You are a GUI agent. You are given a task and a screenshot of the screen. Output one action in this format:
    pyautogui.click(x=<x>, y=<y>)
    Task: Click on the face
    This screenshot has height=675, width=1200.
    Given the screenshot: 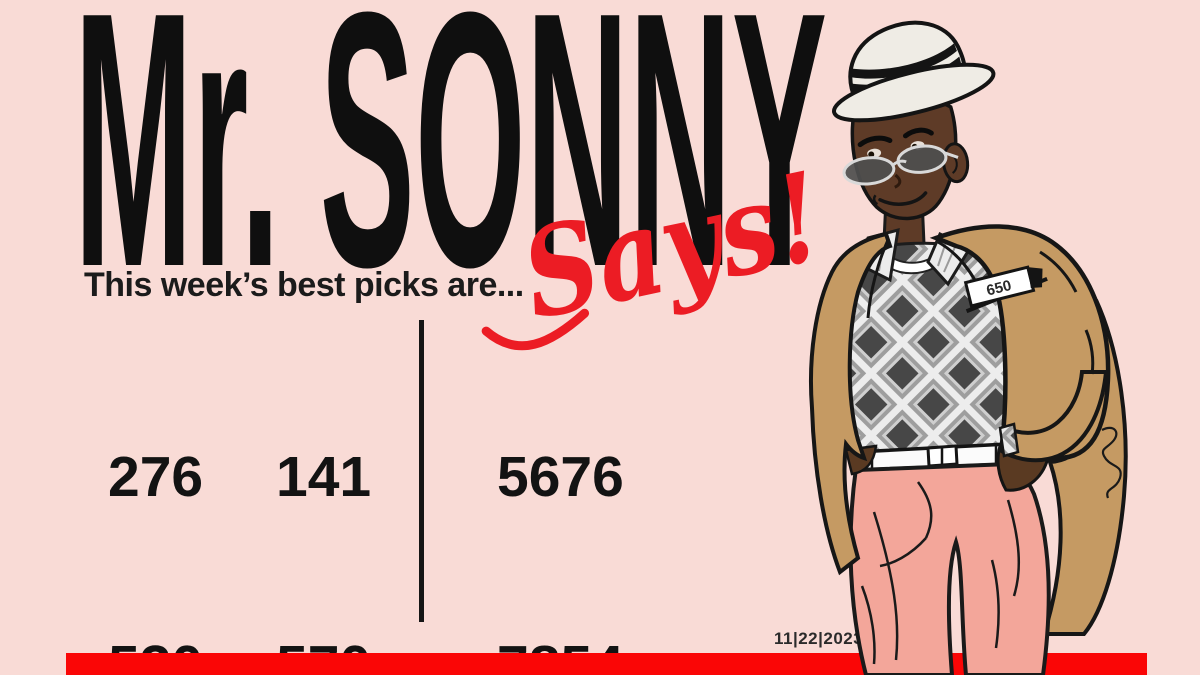 What is the action you would take?
    pyautogui.click(x=904, y=158)
    